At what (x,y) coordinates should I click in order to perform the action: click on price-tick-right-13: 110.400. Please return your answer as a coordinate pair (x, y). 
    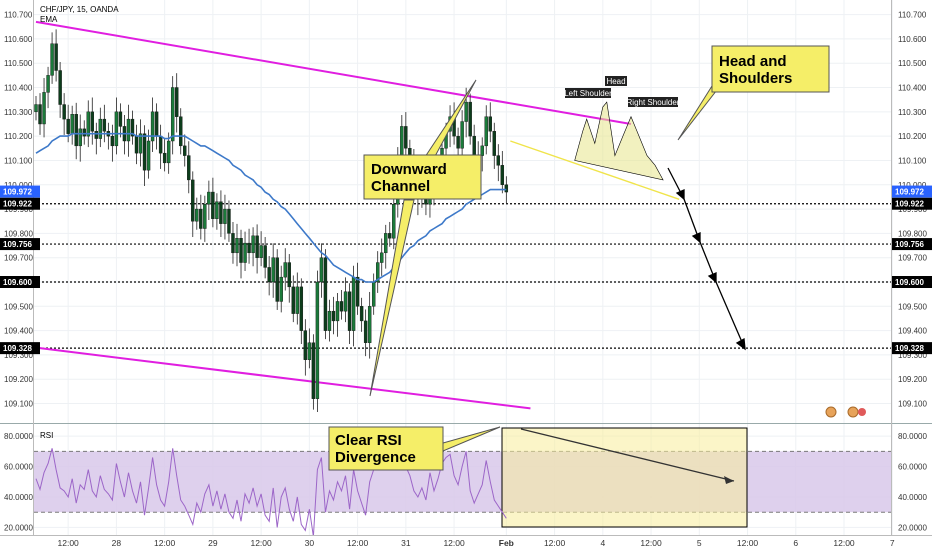
    Looking at the image, I should click on (912, 88).